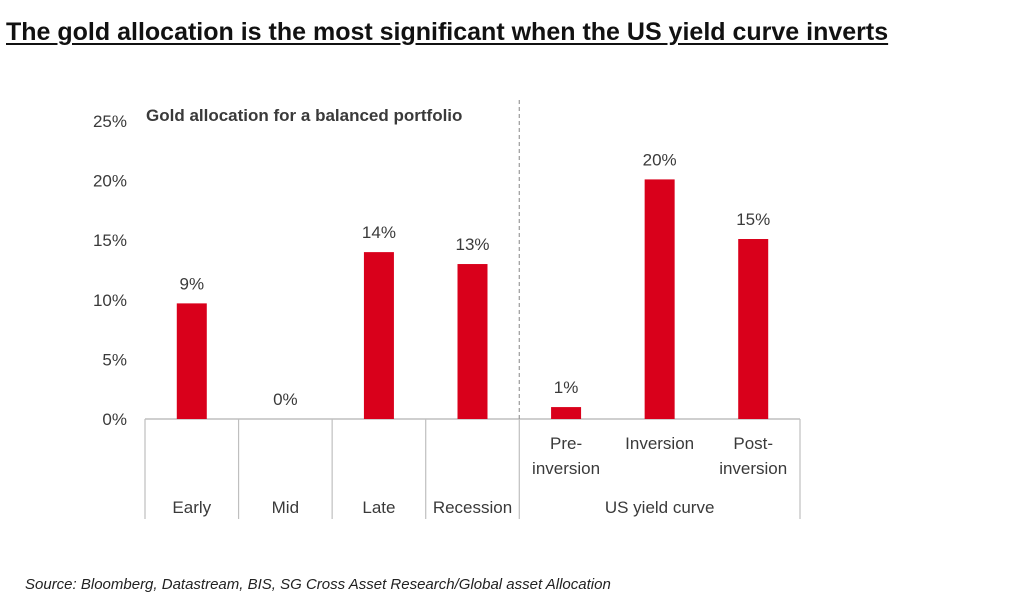 This screenshot has width=1024, height=597. Describe the element at coordinates (660, 507) in the screenshot. I see `group-label: US yield curve` at that location.